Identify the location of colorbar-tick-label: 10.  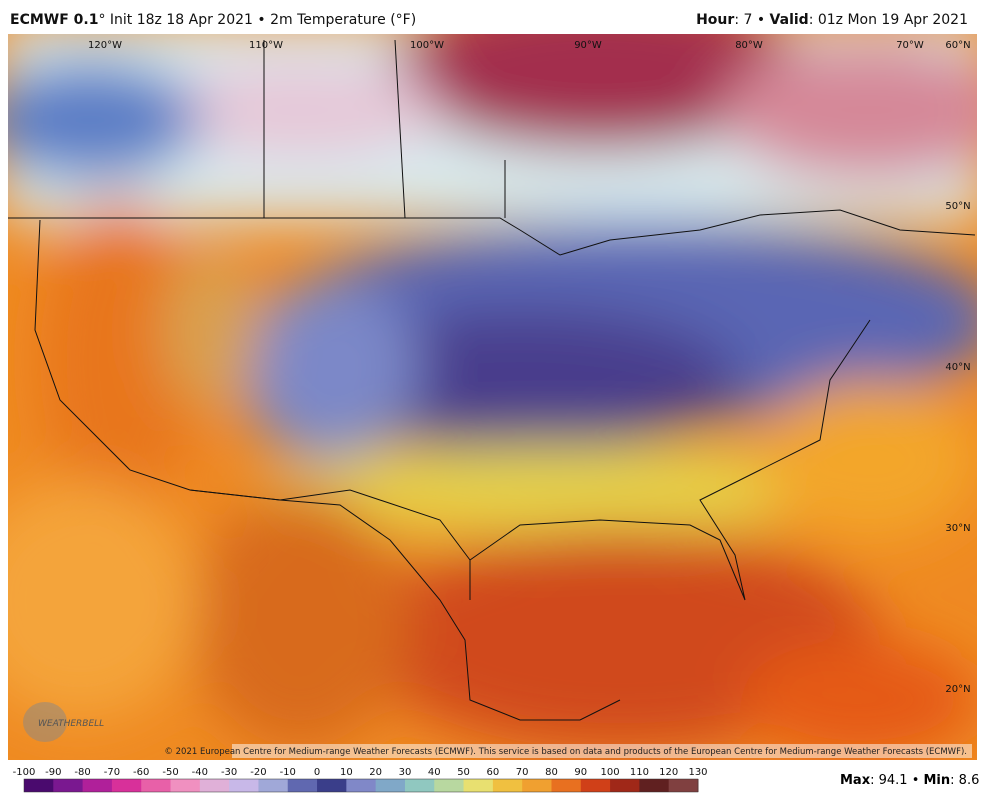
(346, 772).